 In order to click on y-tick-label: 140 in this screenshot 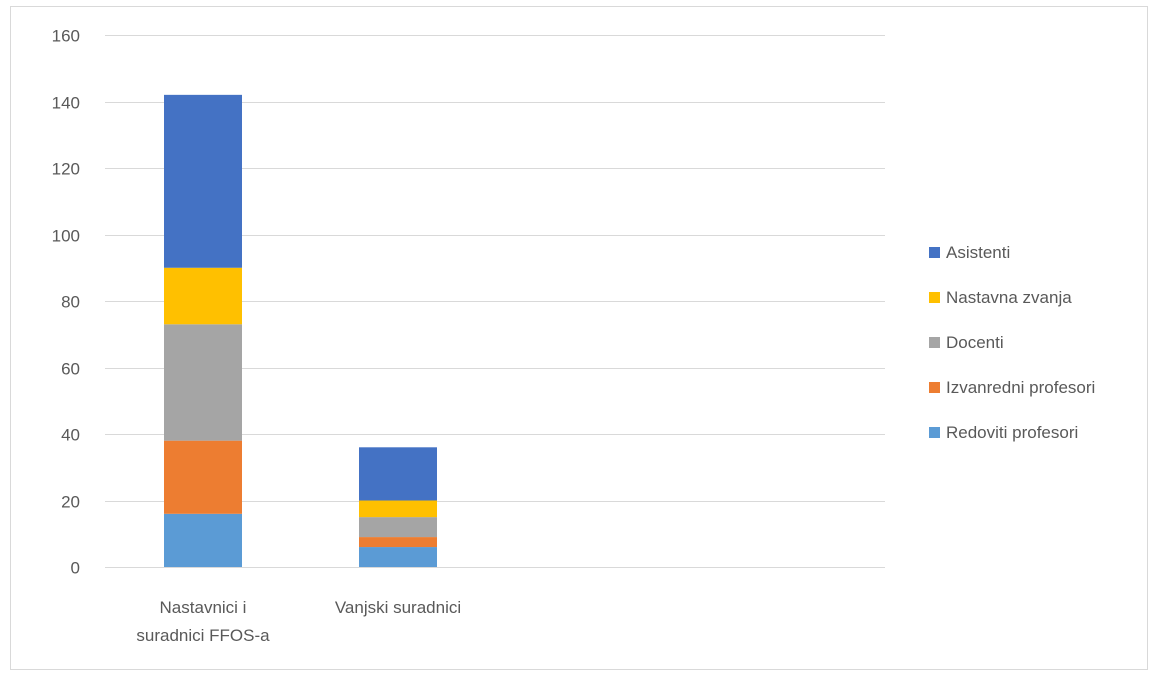, I will do `click(66, 103)`.